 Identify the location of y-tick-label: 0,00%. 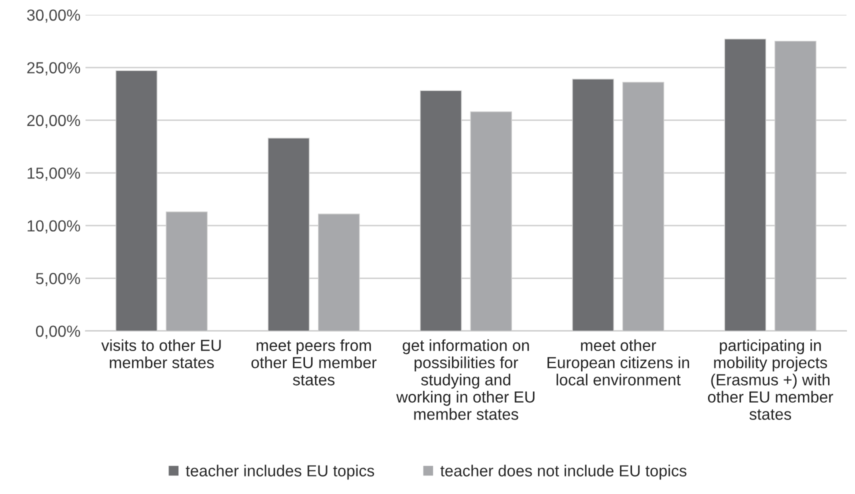
(58, 332).